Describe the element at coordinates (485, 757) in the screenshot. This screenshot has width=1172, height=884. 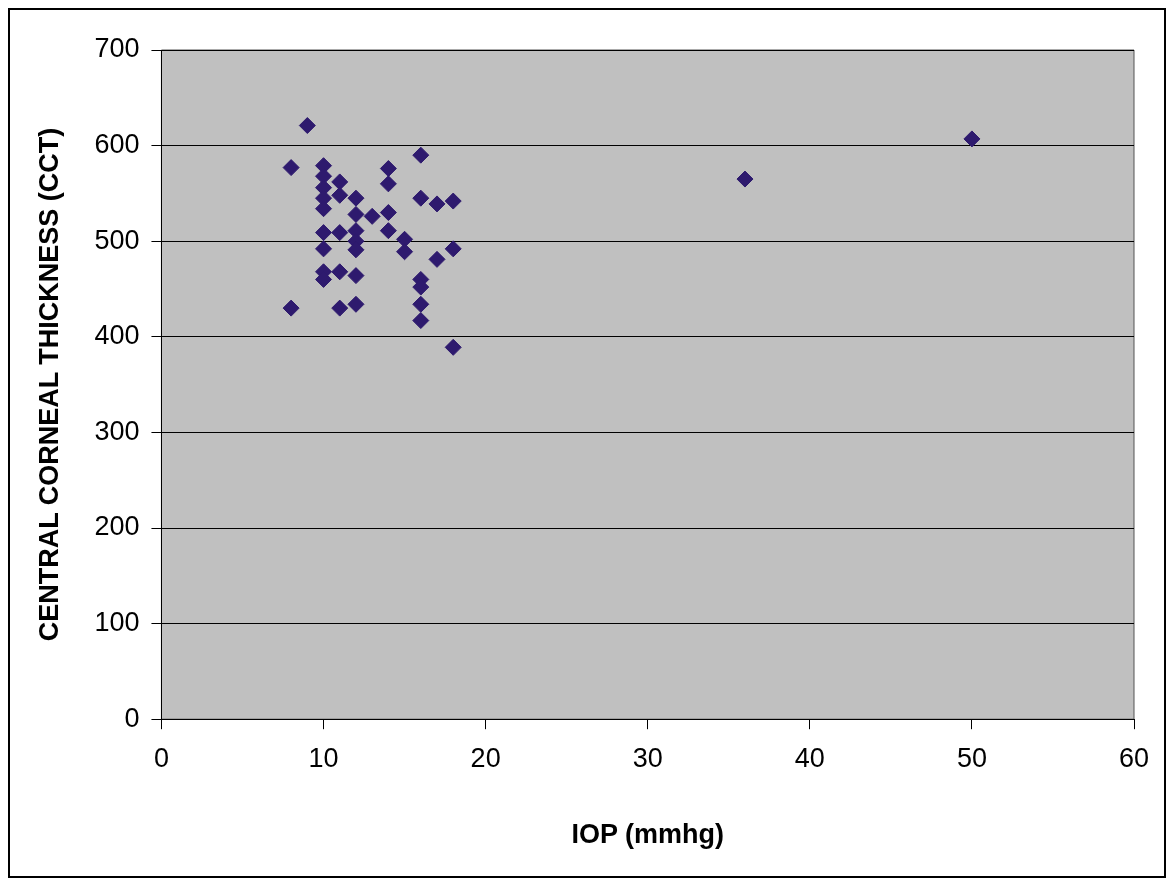
I see `x-tick-label: 20` at that location.